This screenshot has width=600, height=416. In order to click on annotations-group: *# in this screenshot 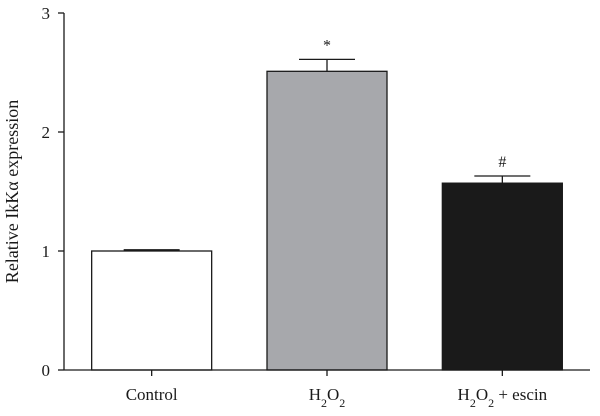, I will do `click(414, 104)`.